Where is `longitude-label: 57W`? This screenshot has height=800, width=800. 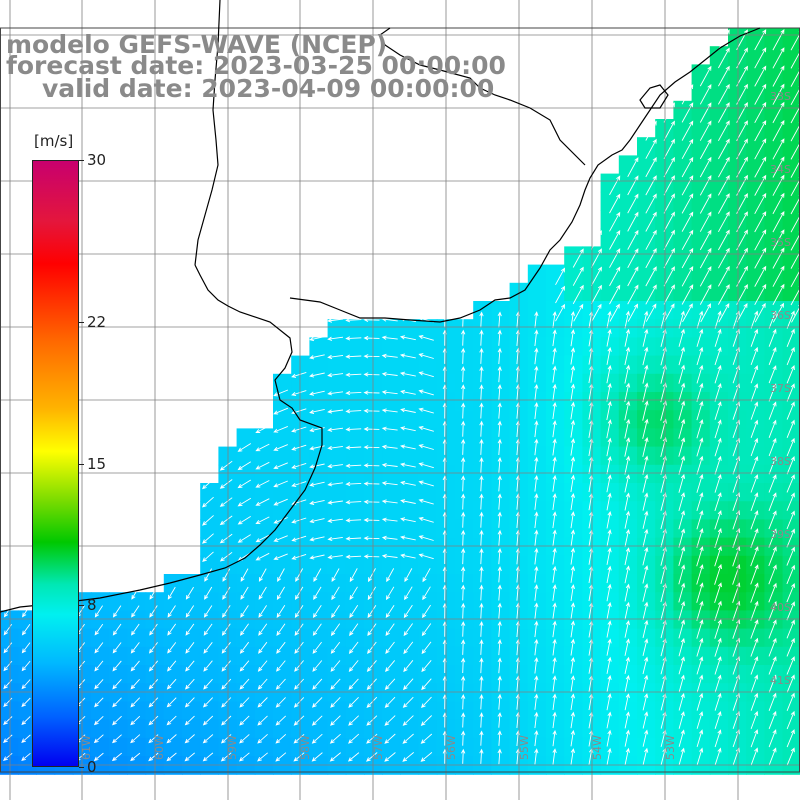 longitude-label: 57W is located at coordinates (378, 747).